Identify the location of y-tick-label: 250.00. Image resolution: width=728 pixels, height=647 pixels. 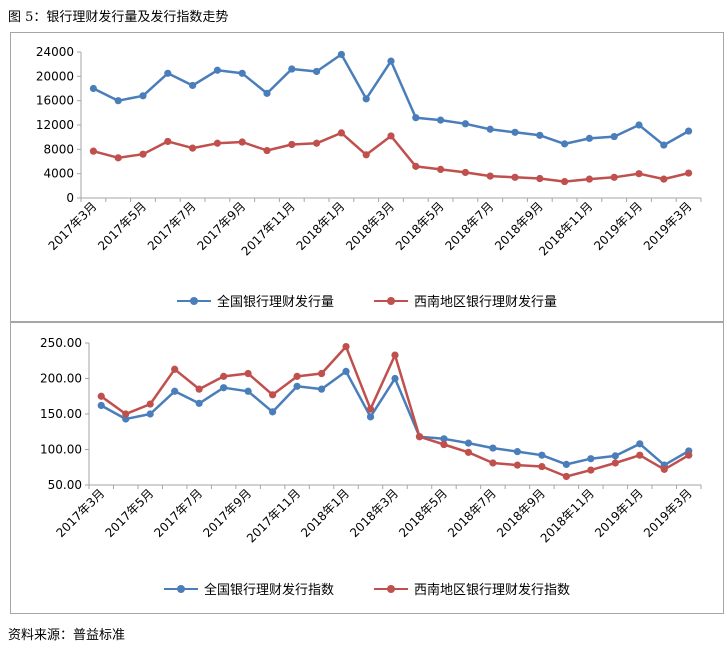
(61, 343).